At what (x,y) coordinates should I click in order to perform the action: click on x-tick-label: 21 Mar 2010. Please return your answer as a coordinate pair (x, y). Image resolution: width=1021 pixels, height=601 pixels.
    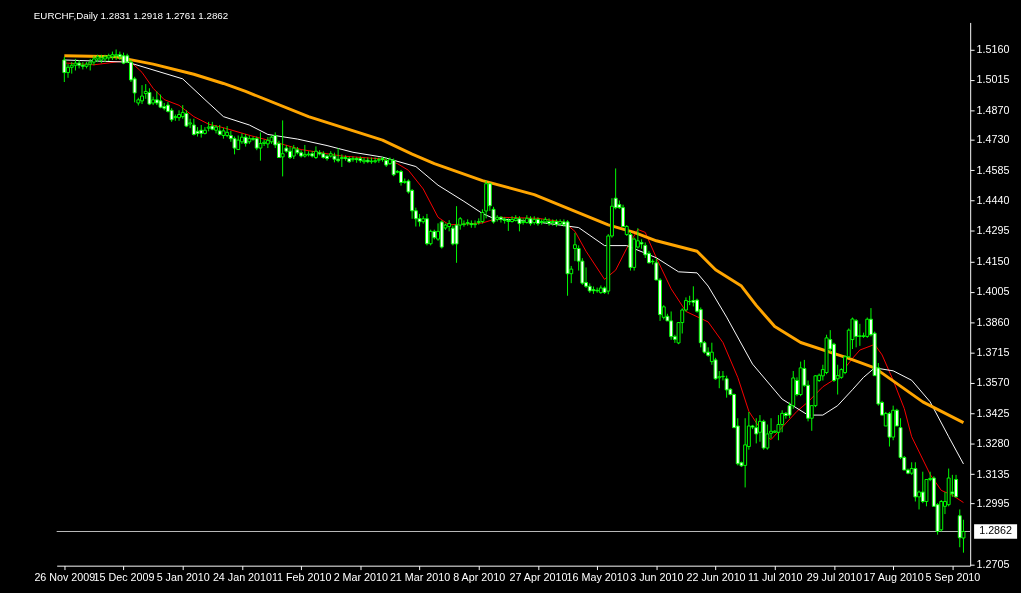
    Looking at the image, I should click on (420, 576).